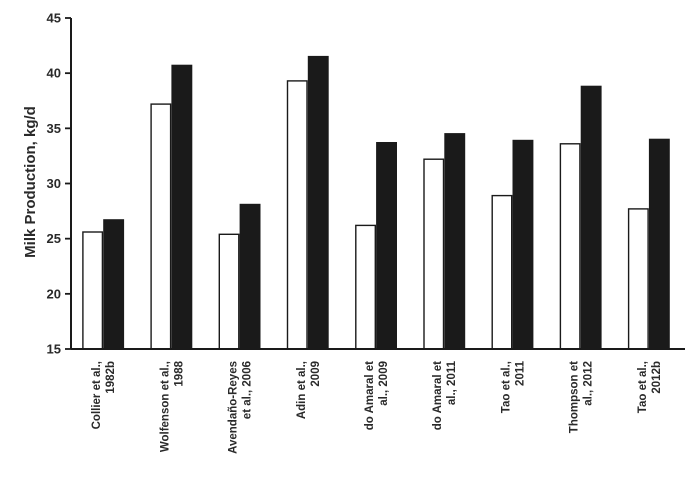 Image resolution: width=693 pixels, height=479 pixels. What do you see at coordinates (54, 18) in the screenshot?
I see `y-tick-label: 45` at bounding box center [54, 18].